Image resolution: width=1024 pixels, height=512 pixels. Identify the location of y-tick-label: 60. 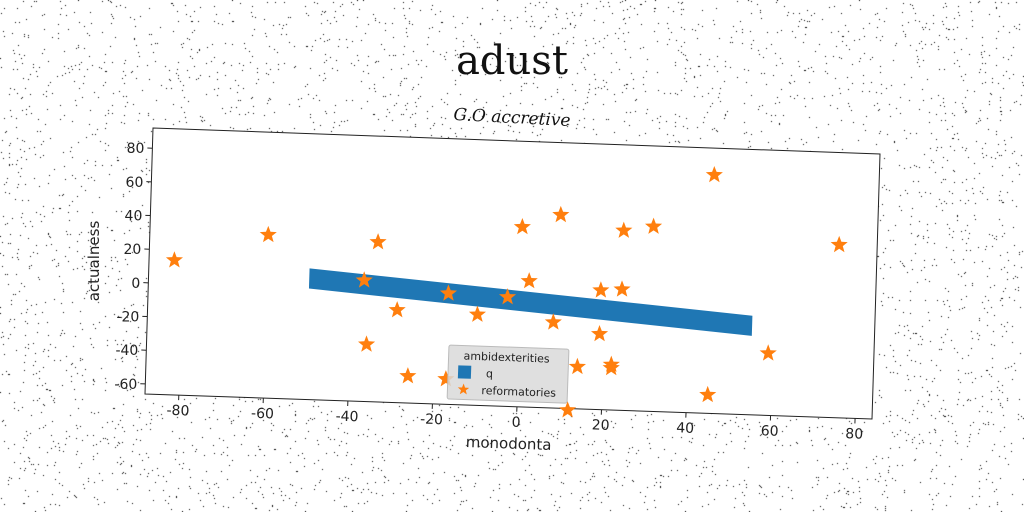
(135, 183).